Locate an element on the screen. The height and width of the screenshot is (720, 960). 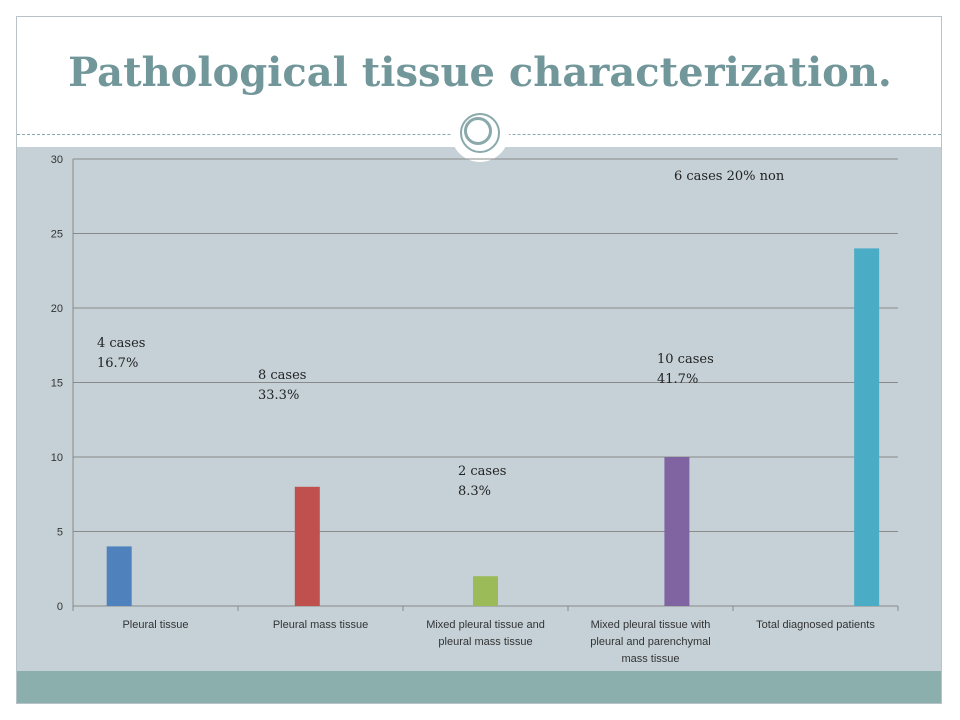
x-tick-label: Pleural mass tissue is located at coordinates (320, 625).